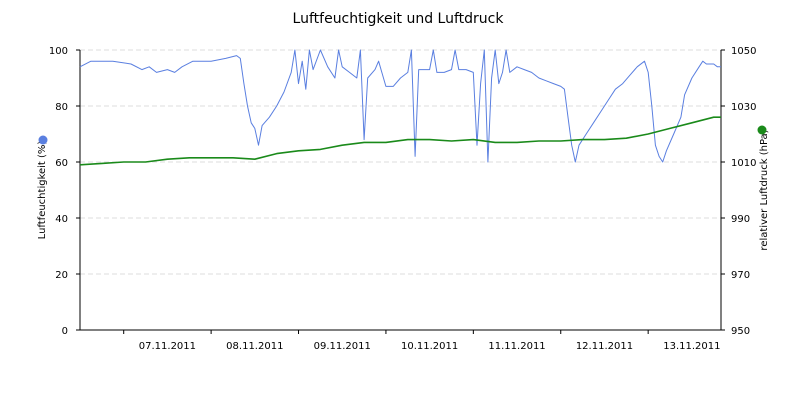 This screenshot has width=800, height=404. I want to click on left-axis-tick-label: 80, so click(61, 107).